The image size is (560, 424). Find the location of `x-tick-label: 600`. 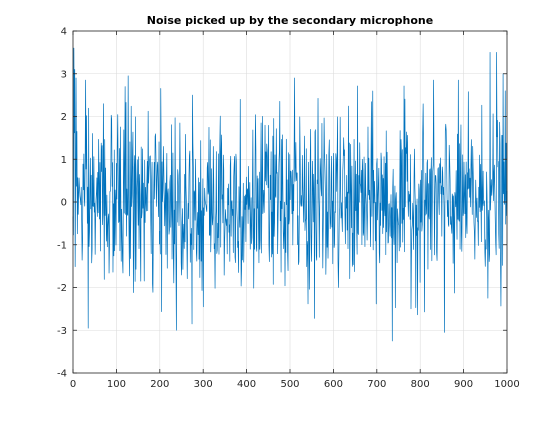

x-tick-label: 600 is located at coordinates (333, 384).